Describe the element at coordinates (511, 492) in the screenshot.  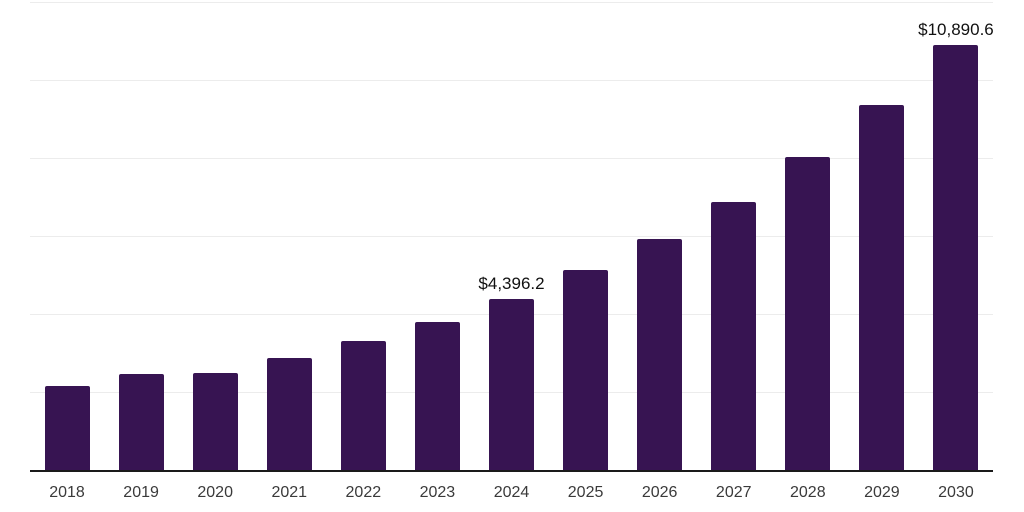
I see `x-tick-label-2024: 2024` at that location.